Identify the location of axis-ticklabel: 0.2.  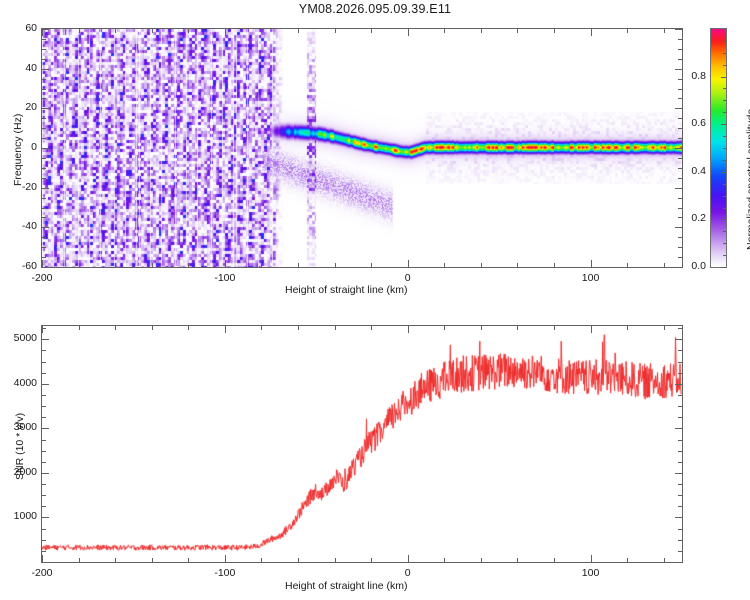
(698, 218).